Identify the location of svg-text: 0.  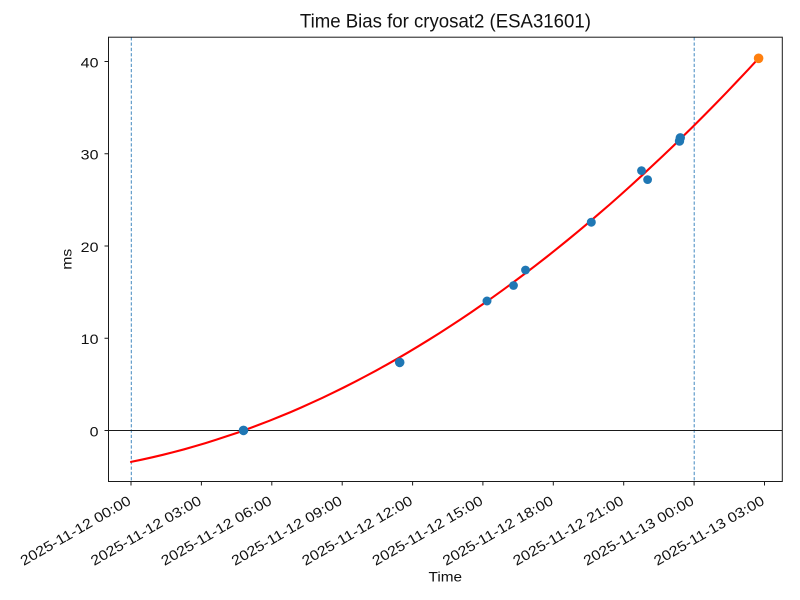
(94, 431).